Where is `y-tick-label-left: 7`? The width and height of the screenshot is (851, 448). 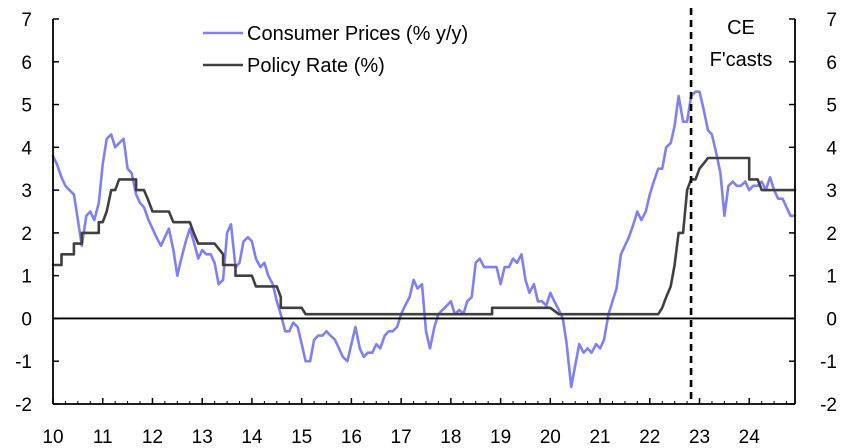
y-tick-label-left: 7 is located at coordinates (26, 20).